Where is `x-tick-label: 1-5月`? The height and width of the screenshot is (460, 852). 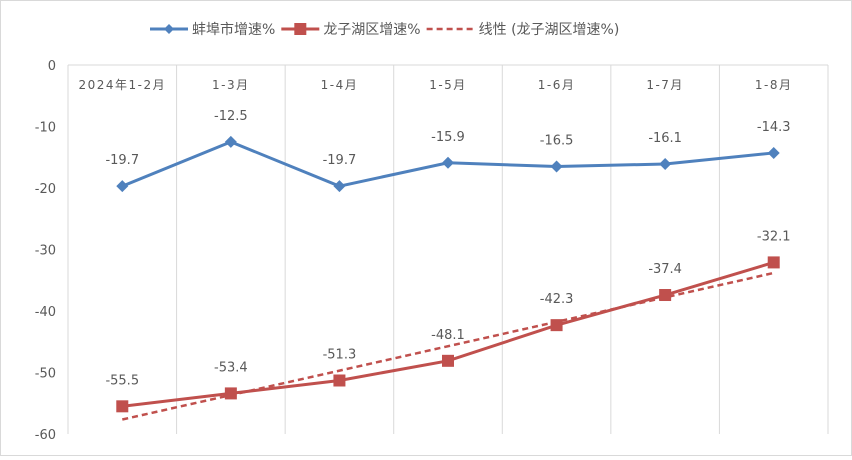
x-tick-label: 1-5月 is located at coordinates (448, 85).